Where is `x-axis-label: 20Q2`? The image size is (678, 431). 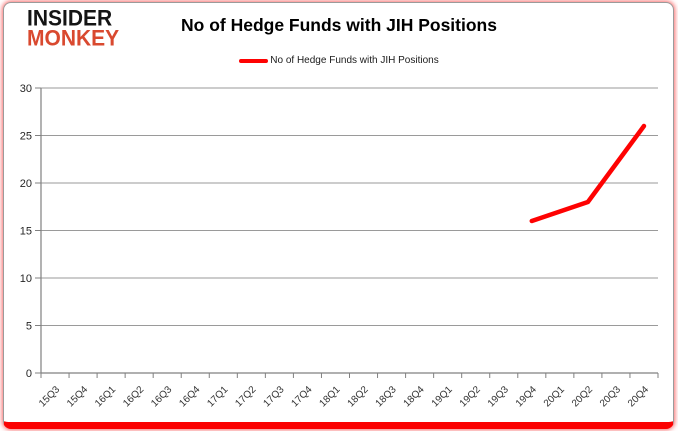 x-axis-label: 20Q2 is located at coordinates (582, 396).